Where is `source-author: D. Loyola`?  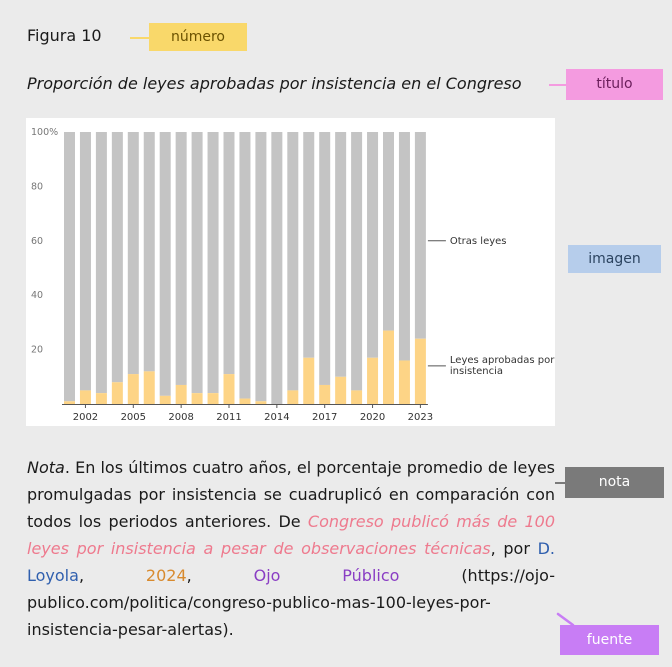 source-author: D. Loyola is located at coordinates (291, 562).